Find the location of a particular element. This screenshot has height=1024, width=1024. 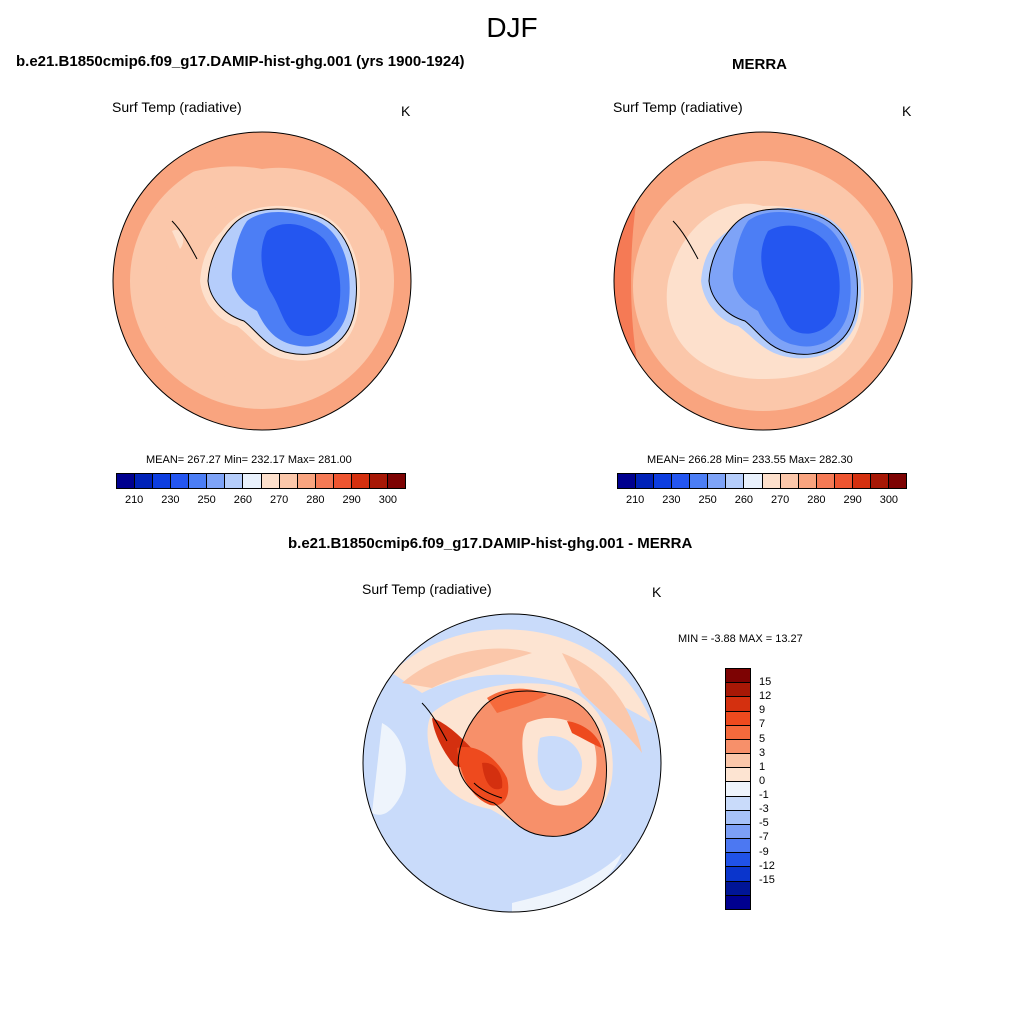

panel1-units-label: K is located at coordinates (406, 111).